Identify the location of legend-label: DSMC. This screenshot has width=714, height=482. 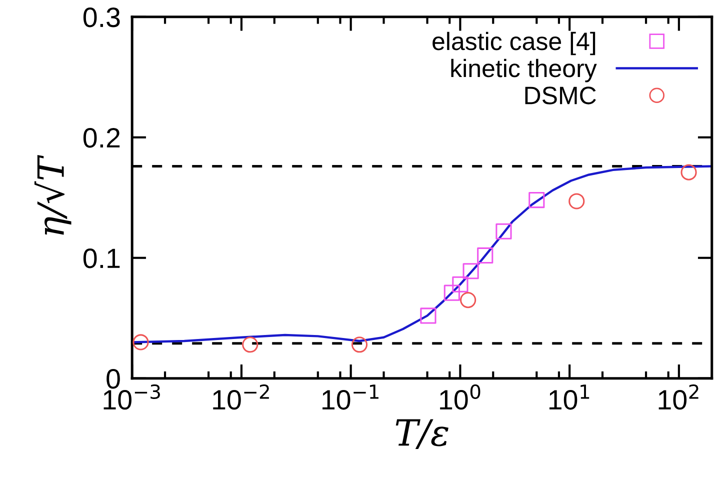
(560, 95).